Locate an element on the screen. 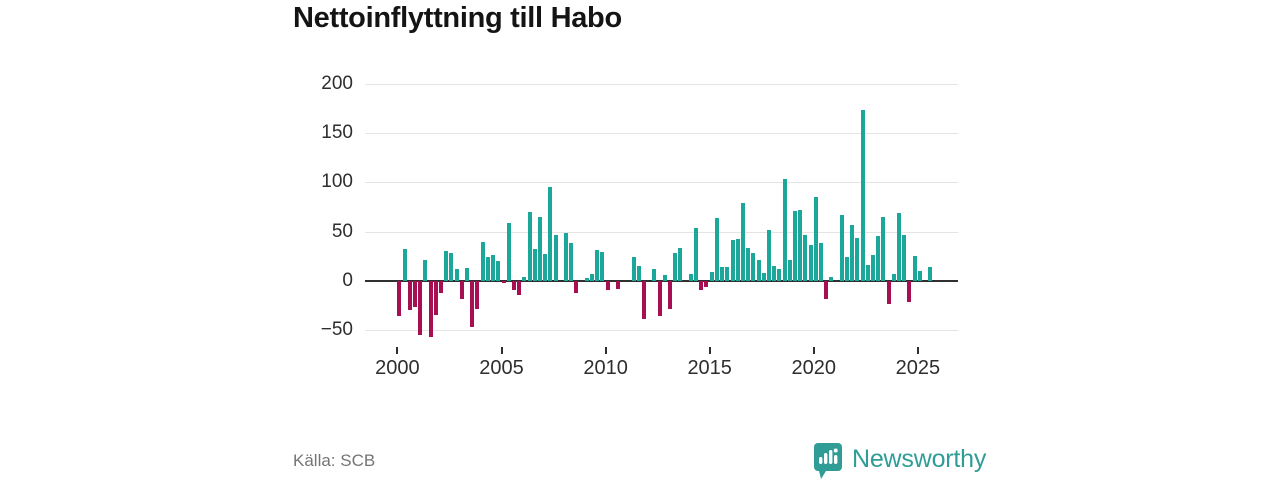 The image size is (1280, 481). bar-q40 is located at coordinates (607, 285).